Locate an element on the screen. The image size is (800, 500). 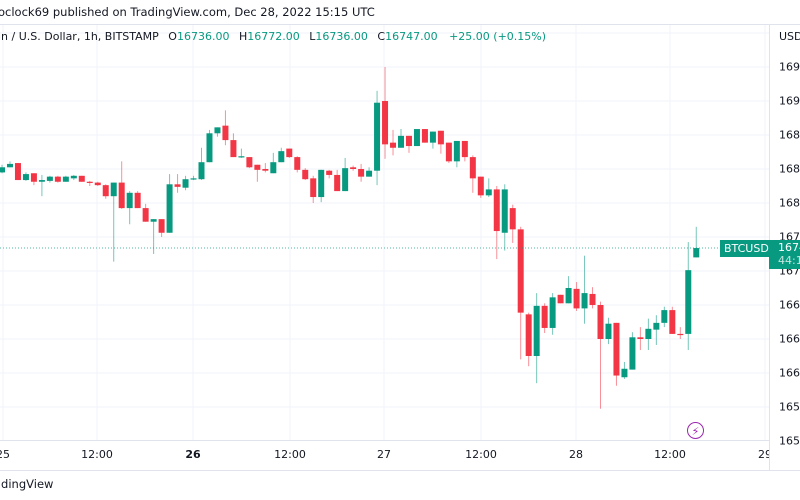
price-tick-label: 16840 is located at coordinates (789, 169).